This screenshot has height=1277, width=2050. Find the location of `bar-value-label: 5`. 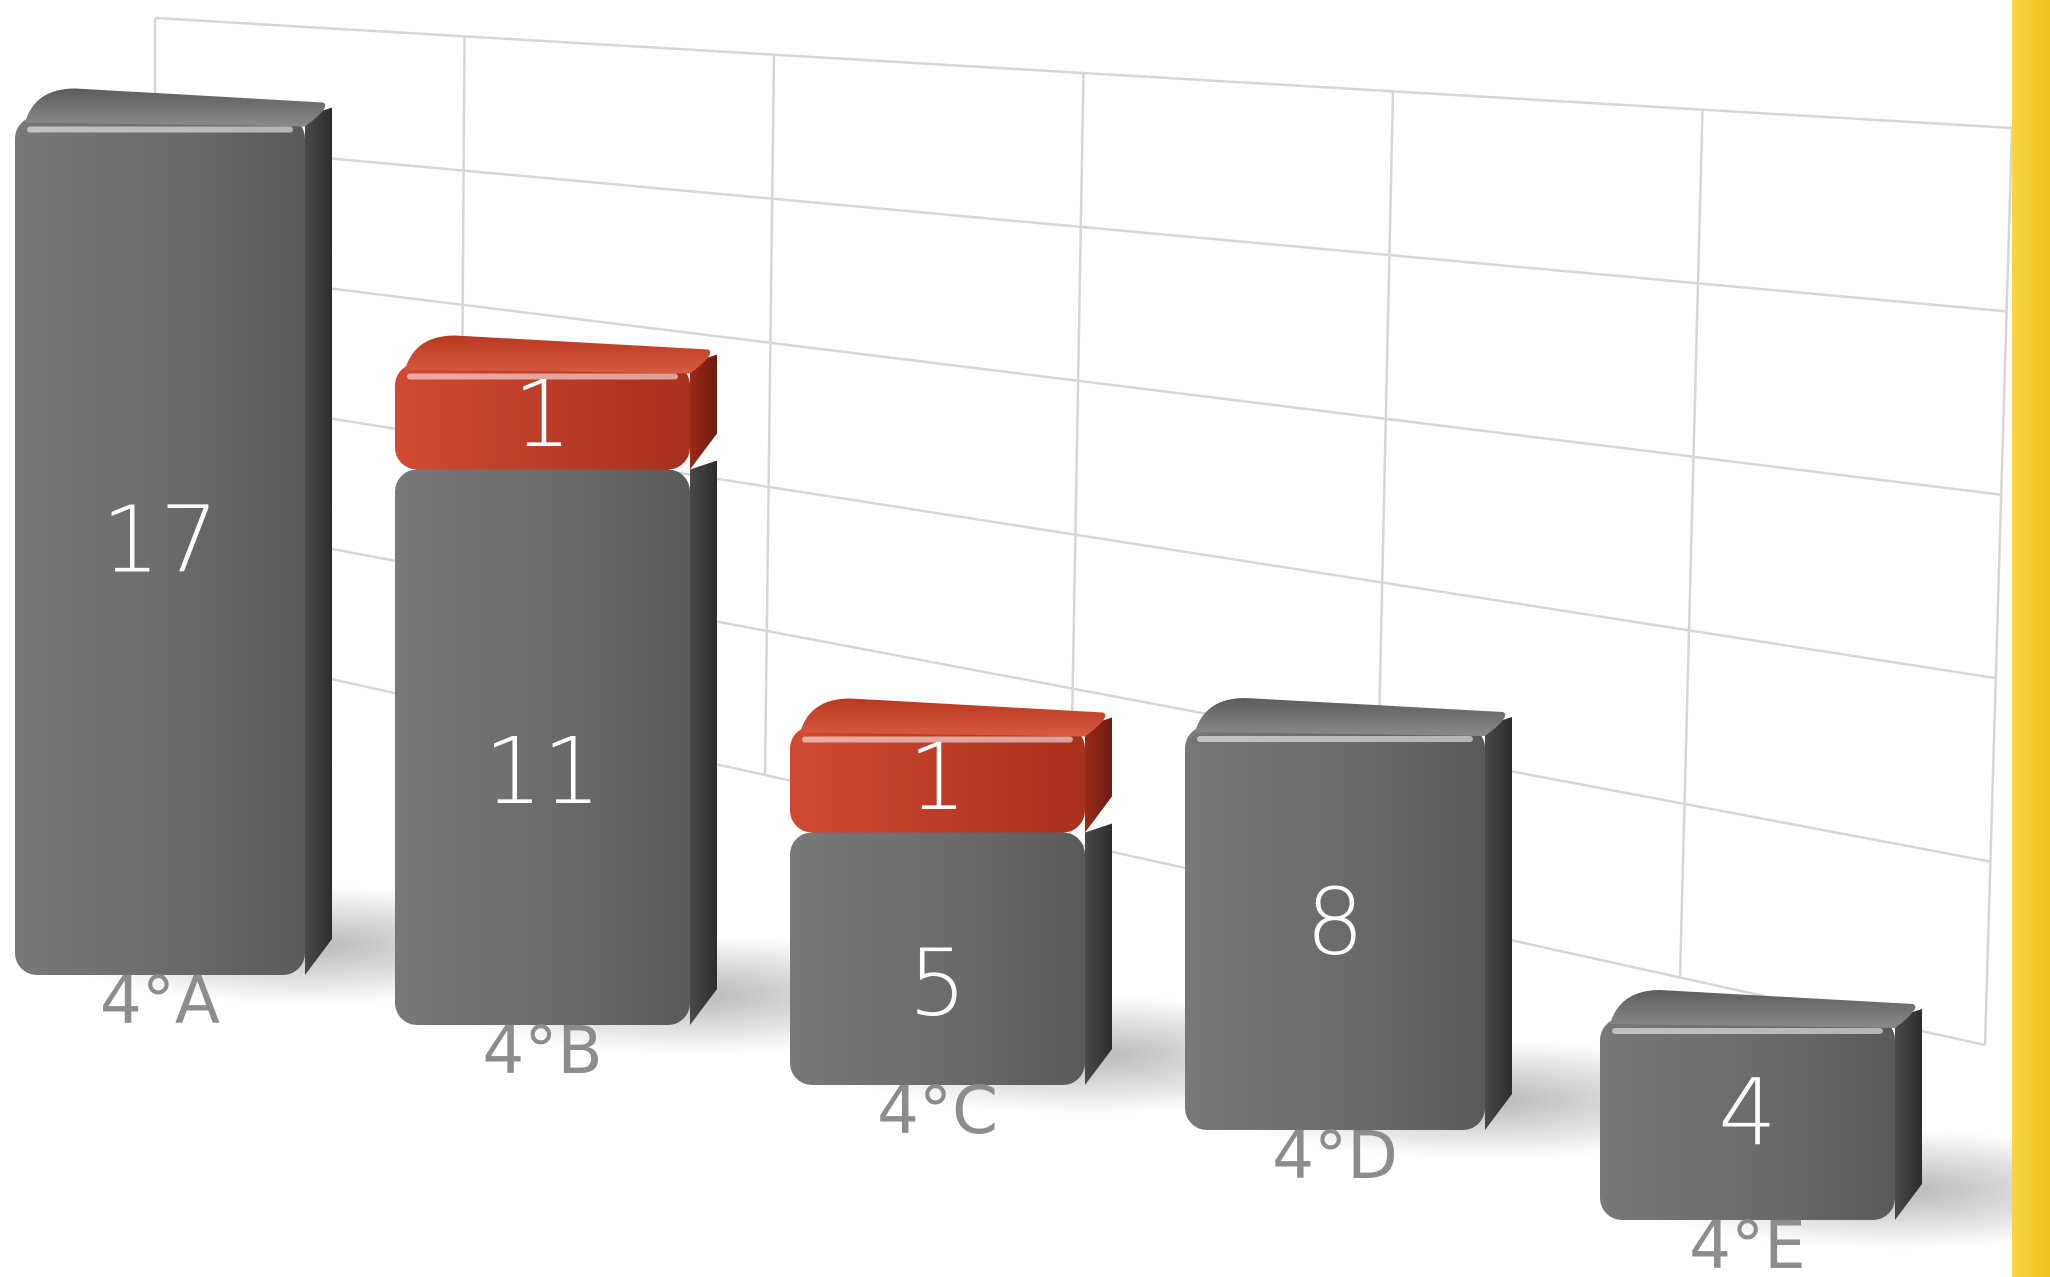

bar-value-label: 5 is located at coordinates (937, 982).